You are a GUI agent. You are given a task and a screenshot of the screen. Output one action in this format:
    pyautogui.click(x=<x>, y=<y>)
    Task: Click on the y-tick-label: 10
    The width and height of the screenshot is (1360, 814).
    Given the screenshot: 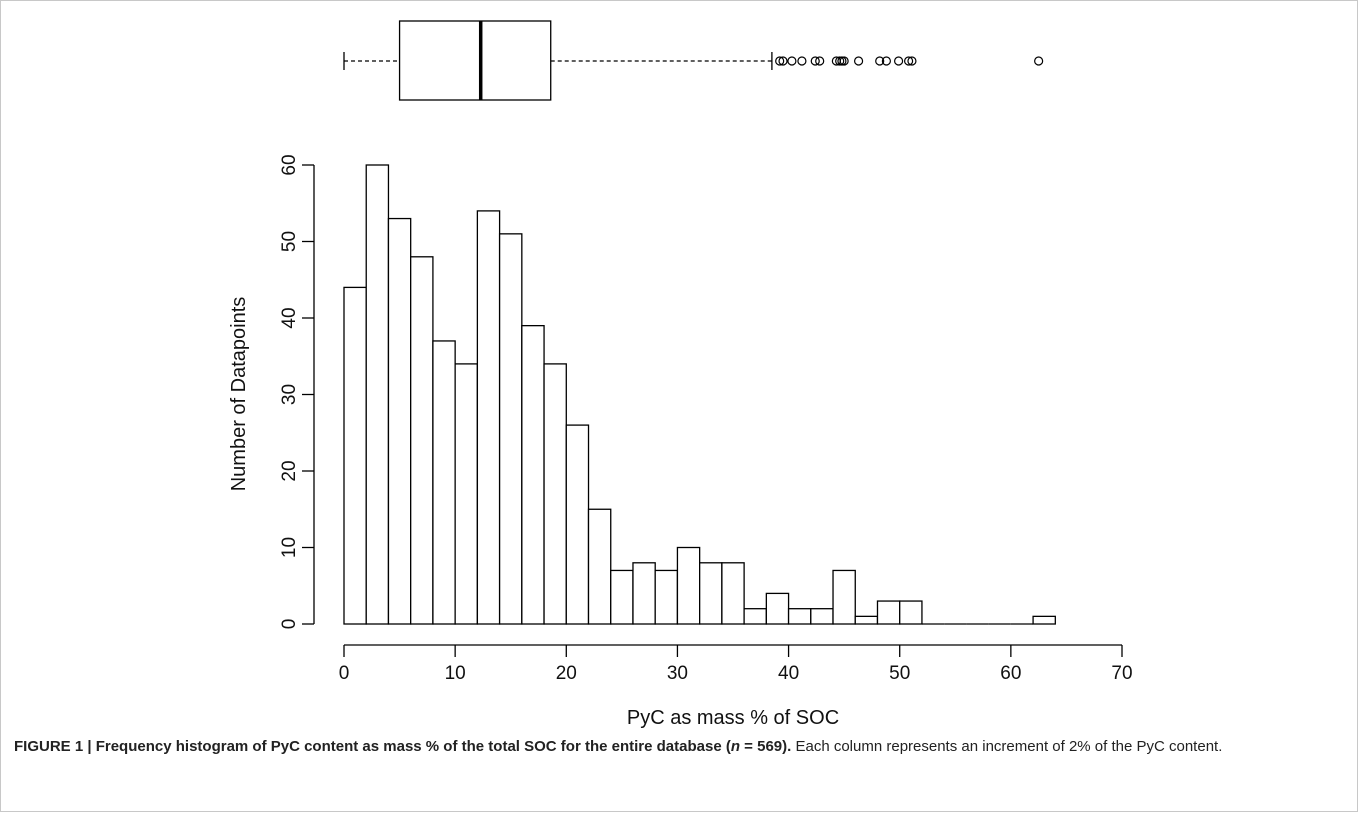 What is the action you would take?
    pyautogui.click(x=289, y=547)
    